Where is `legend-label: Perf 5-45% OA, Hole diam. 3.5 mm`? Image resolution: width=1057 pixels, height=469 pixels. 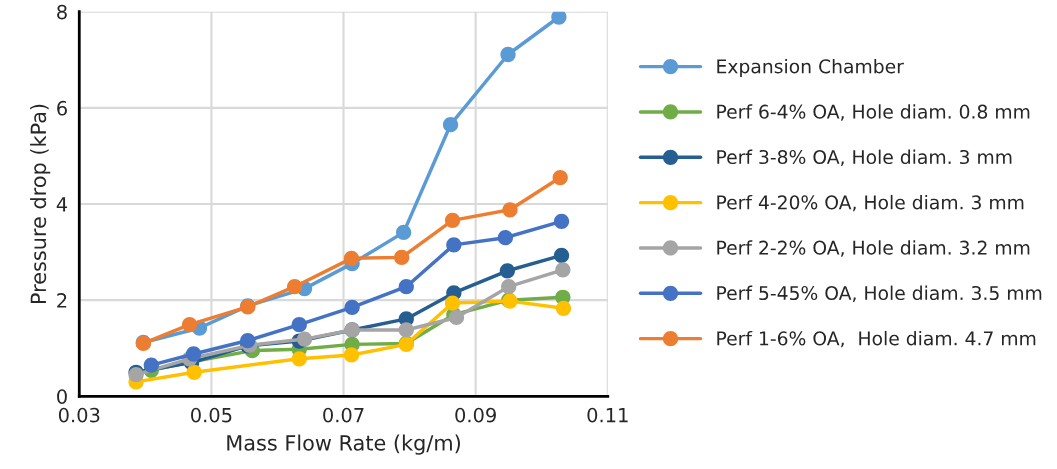
legend-label: Perf 5-45% OA, Hole diam. 3.5 mm is located at coordinates (879, 294).